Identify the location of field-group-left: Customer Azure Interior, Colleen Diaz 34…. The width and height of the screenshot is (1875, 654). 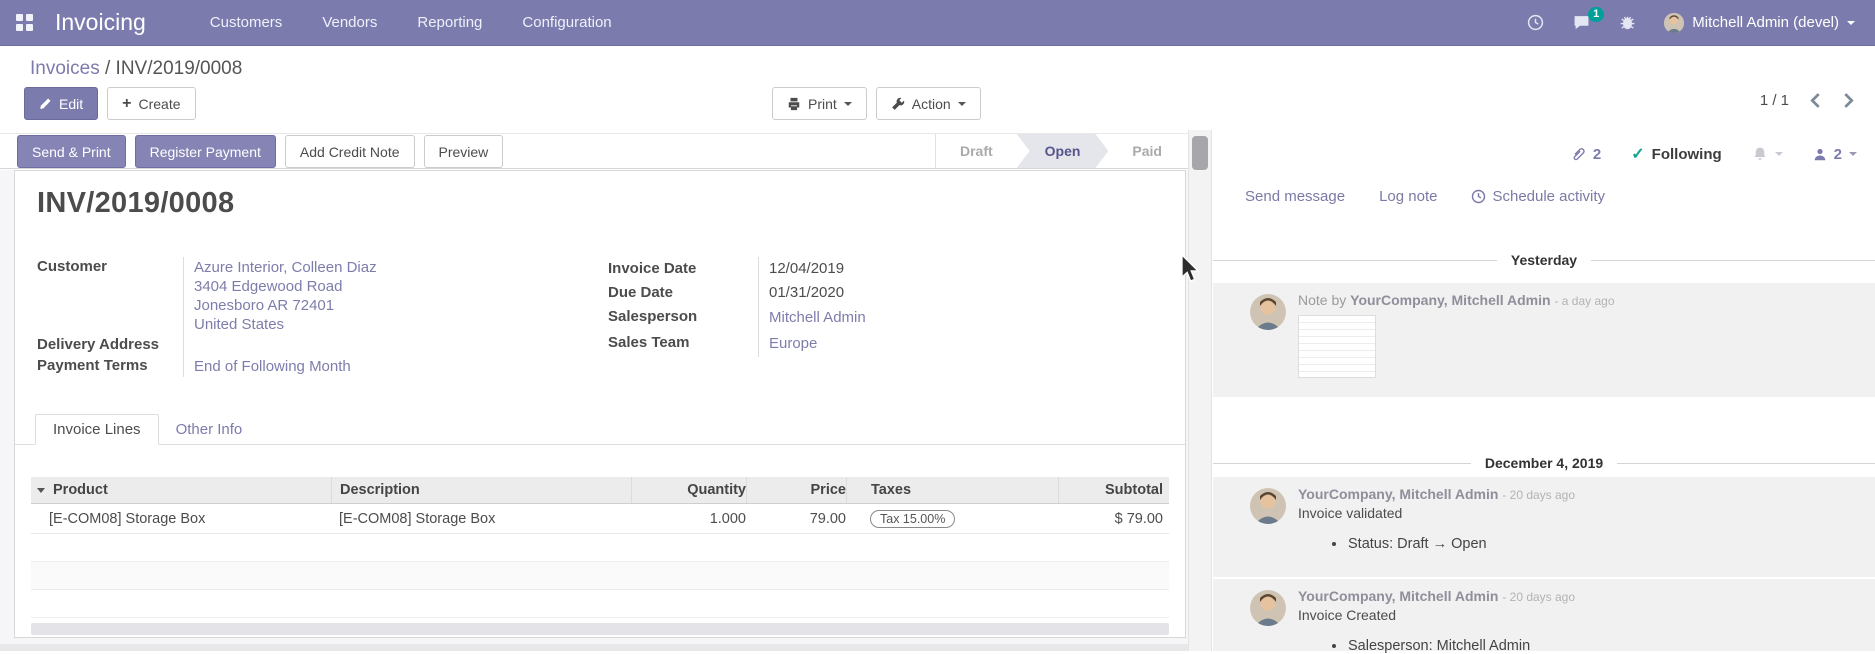
(307, 317).